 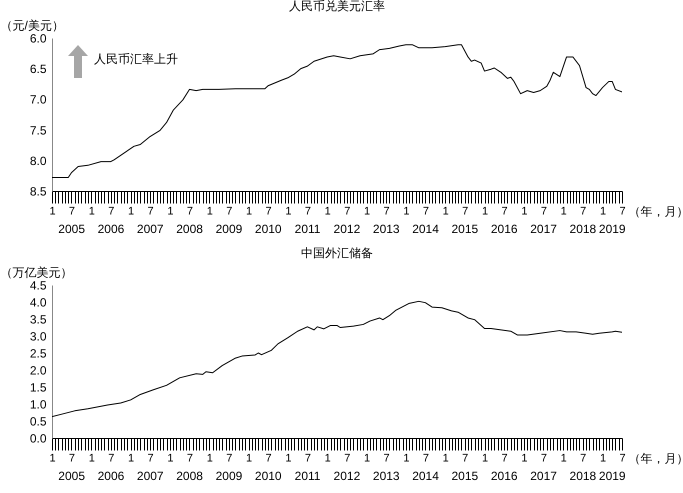 What do you see at coordinates (38, 439) in the screenshot?
I see `y-tick-label: 0.0` at bounding box center [38, 439].